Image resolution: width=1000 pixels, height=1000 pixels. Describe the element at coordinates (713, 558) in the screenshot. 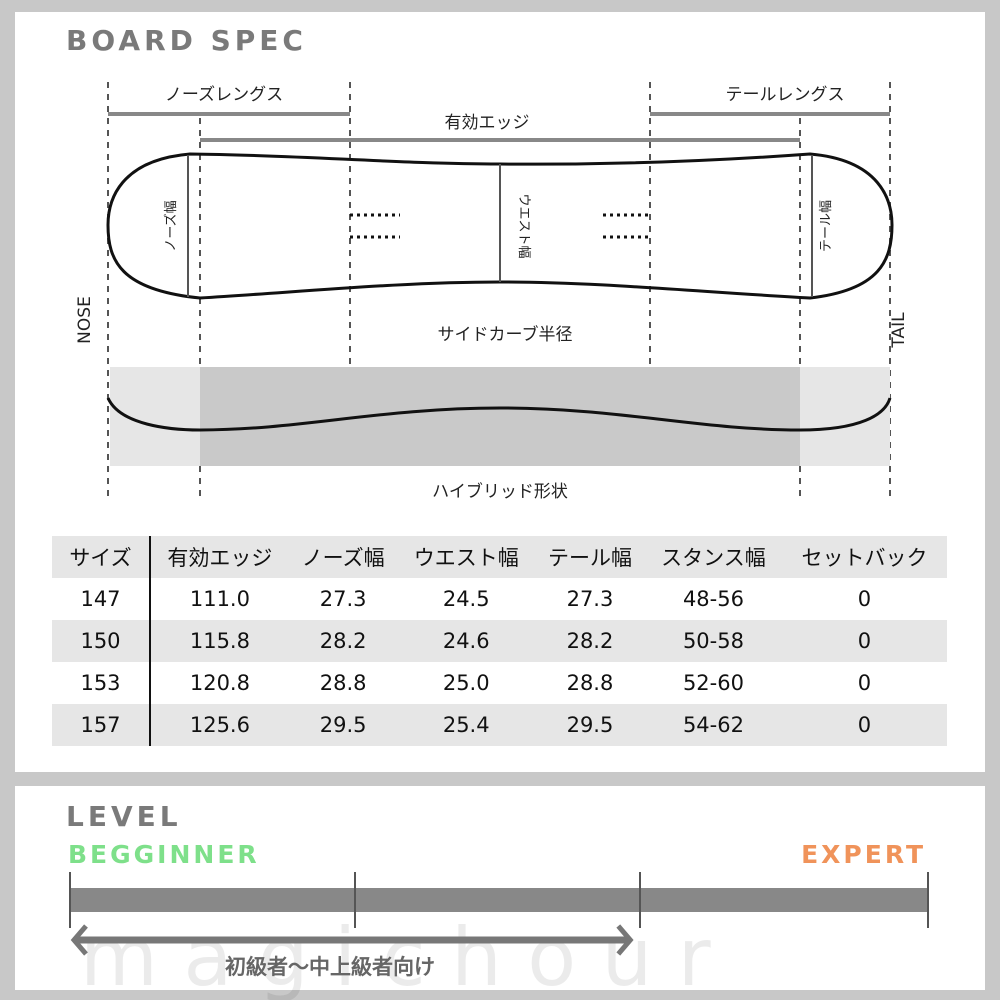

I see `header-stance: スタンス幅` at that location.